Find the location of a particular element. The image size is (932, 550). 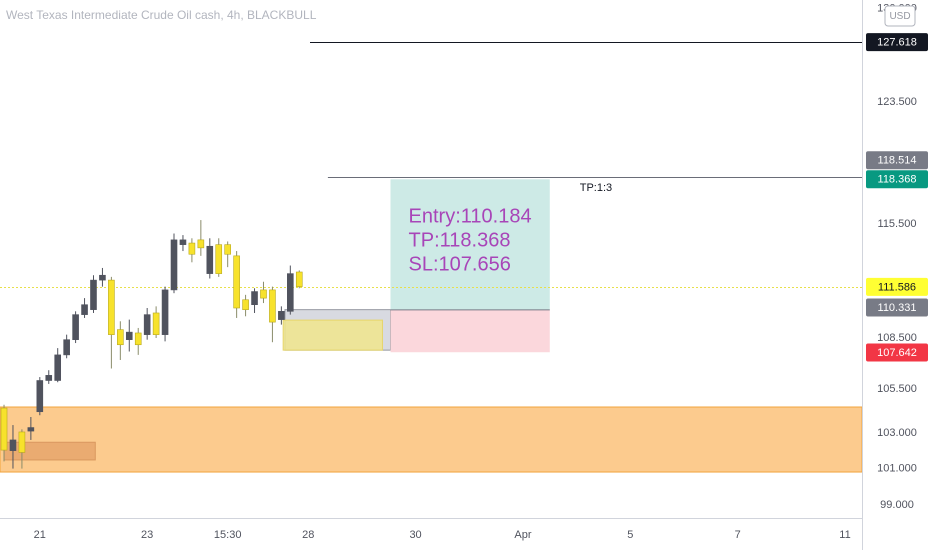

price-label: 118.368 is located at coordinates (897, 180).